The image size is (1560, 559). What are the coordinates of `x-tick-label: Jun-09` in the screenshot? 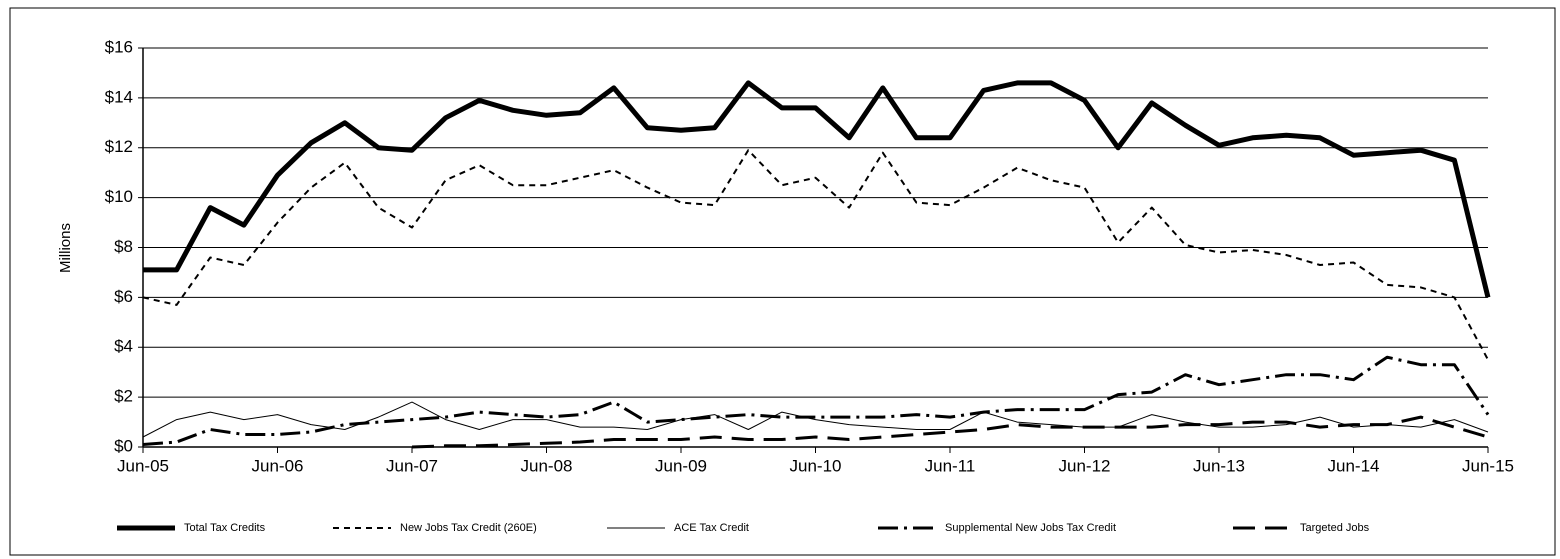 It's located at (681, 465).